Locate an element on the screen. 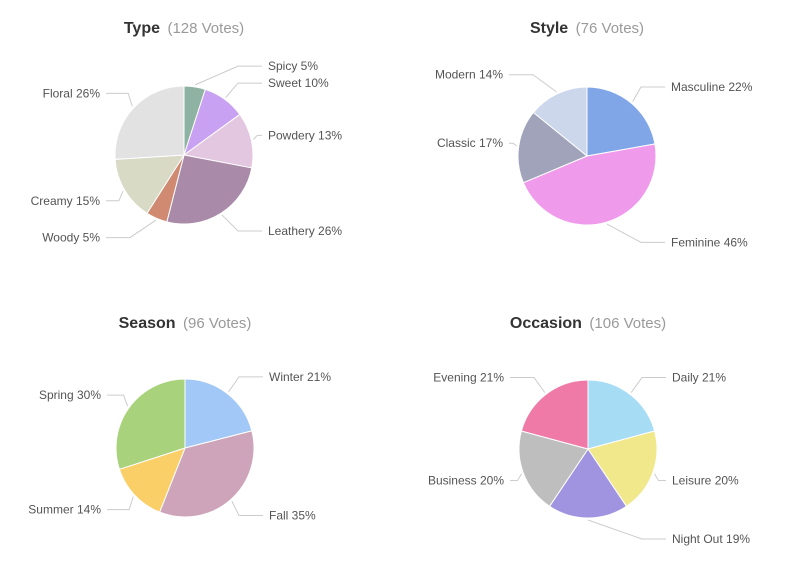 This screenshot has width=786, height=572. slice-label-woody: Woody 5% is located at coordinates (71, 238).